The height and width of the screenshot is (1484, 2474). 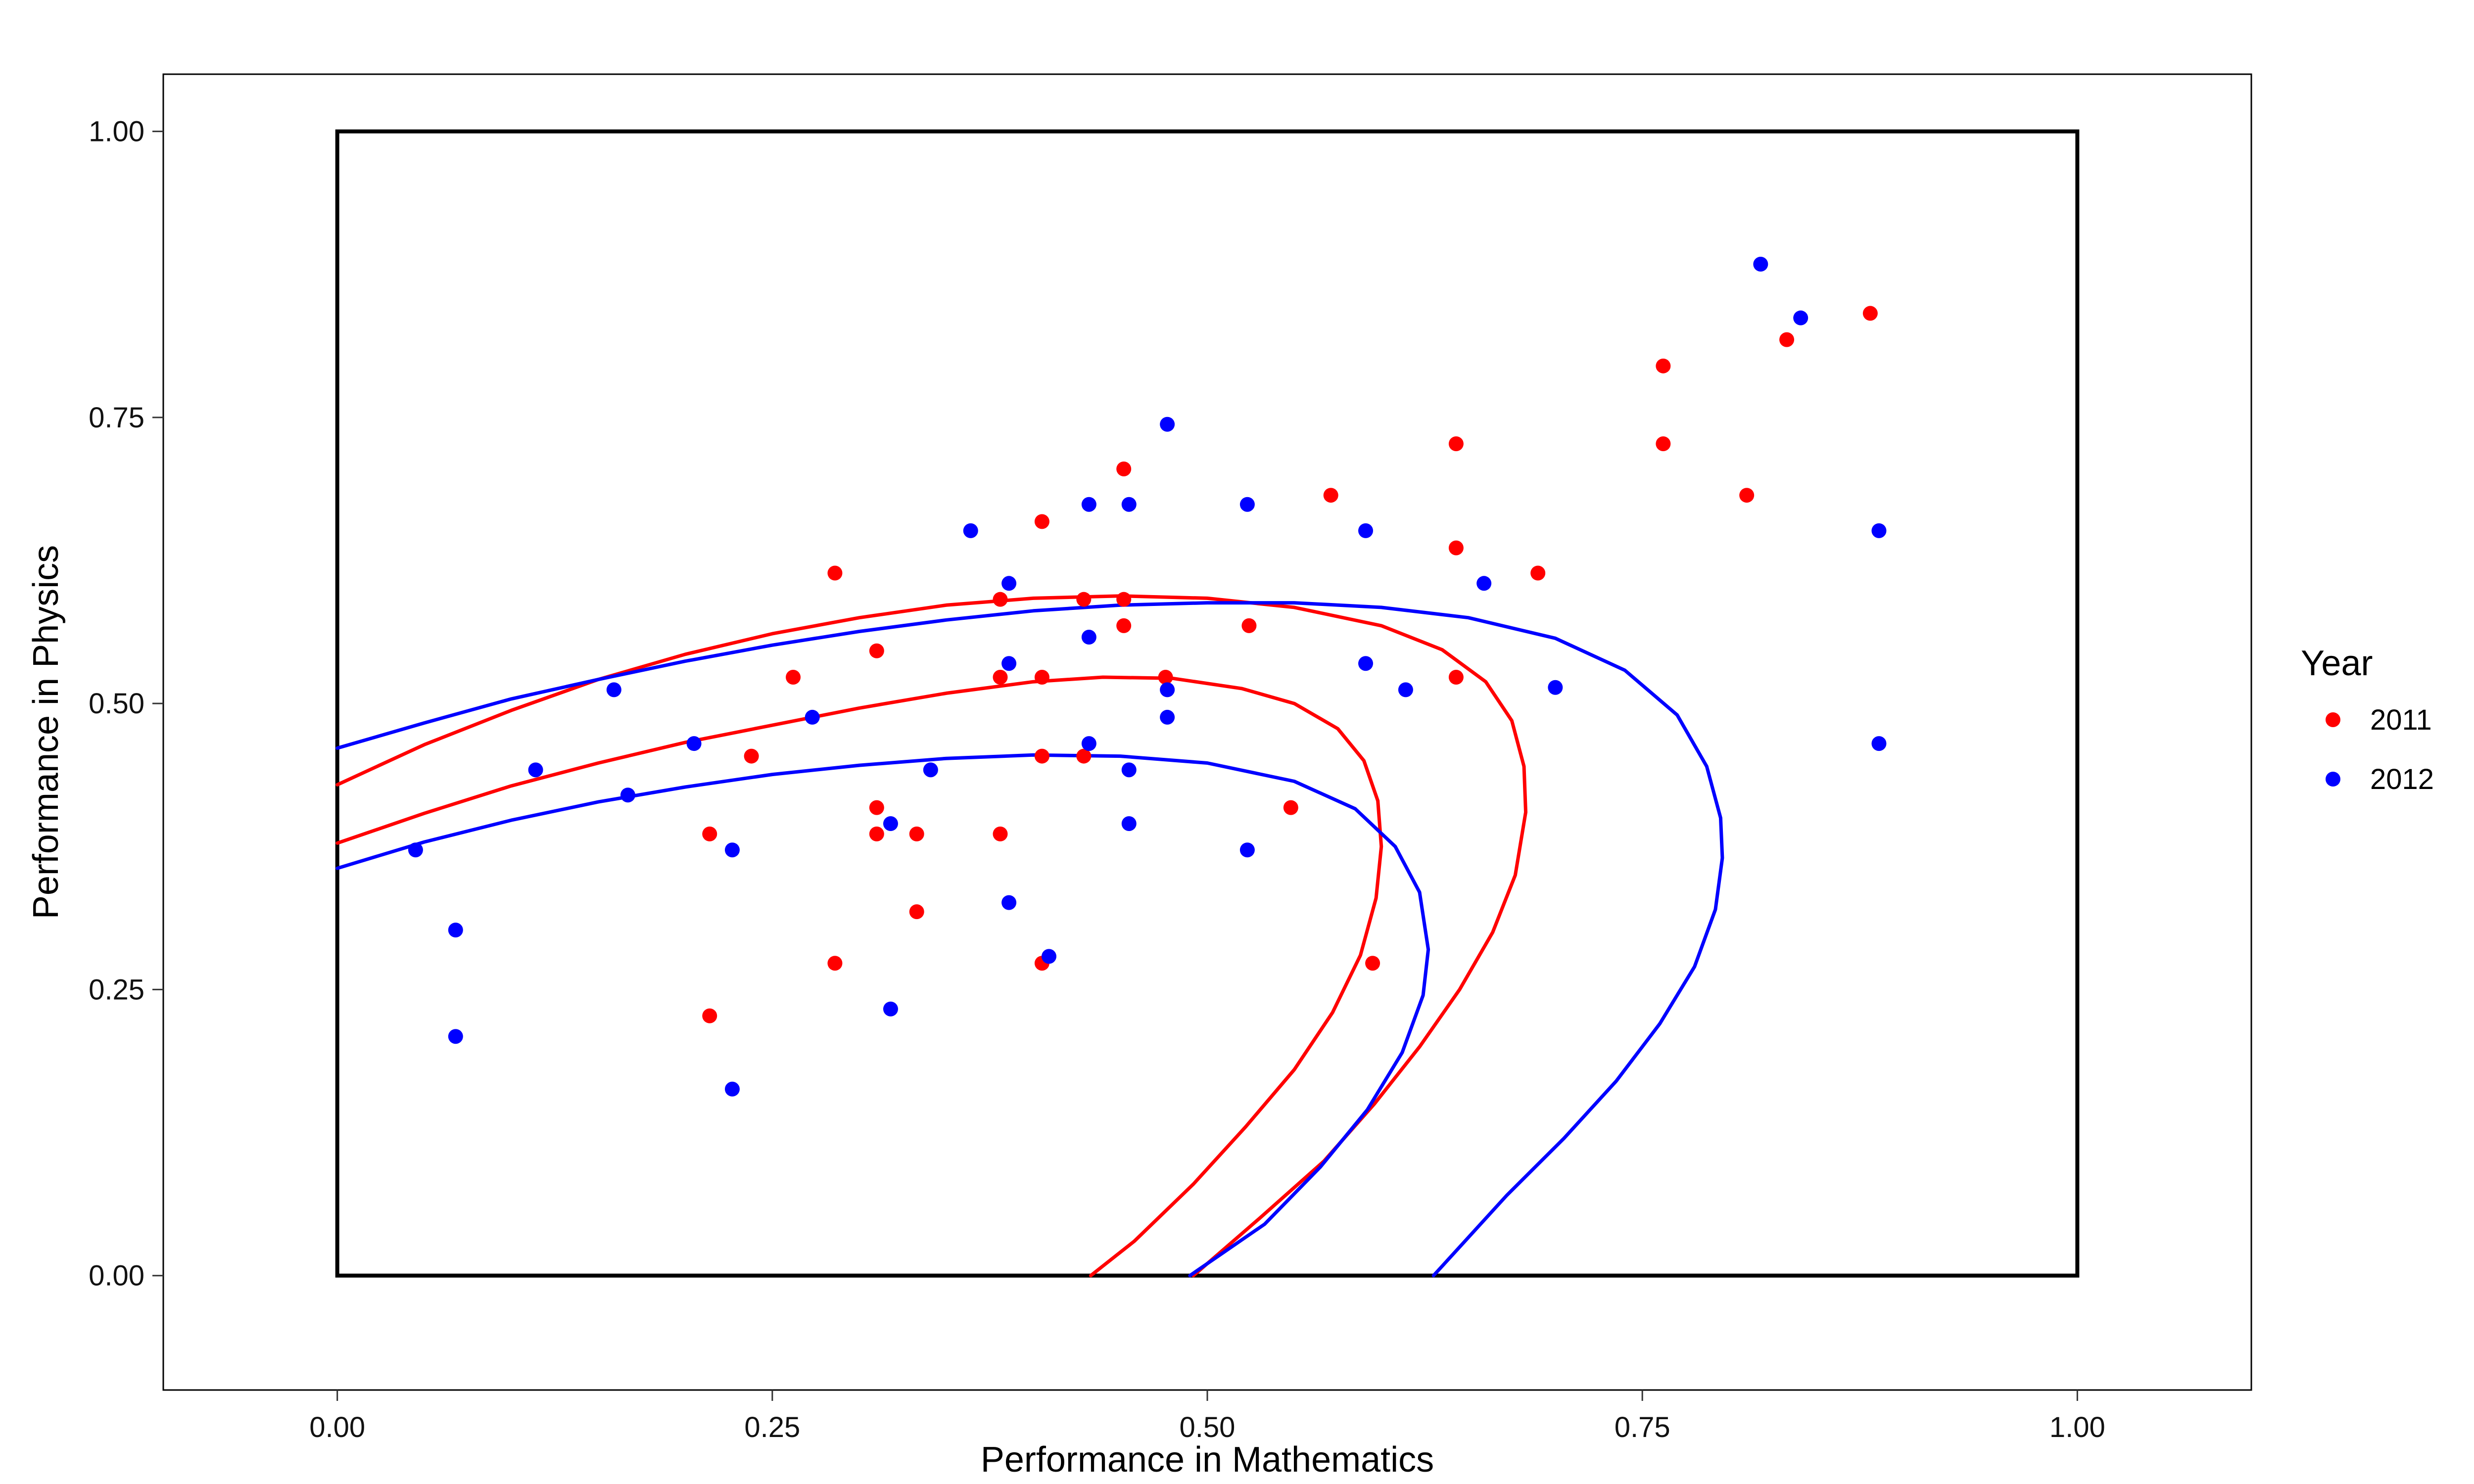 I want to click on x-axis: 0.00 0.25 0.50 0.75 1.00, so click(x=1207, y=1416).